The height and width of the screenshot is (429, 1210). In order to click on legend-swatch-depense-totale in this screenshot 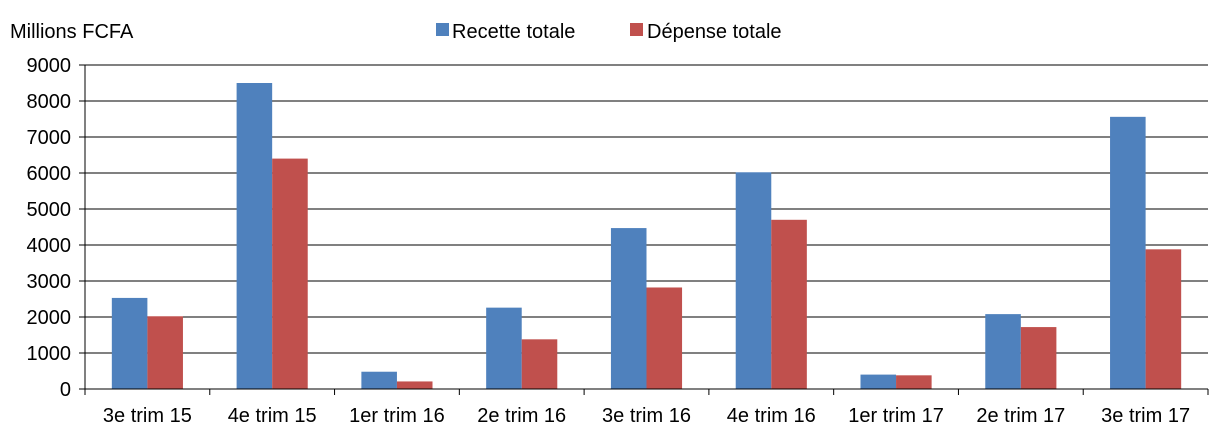, I will do `click(636, 29)`.